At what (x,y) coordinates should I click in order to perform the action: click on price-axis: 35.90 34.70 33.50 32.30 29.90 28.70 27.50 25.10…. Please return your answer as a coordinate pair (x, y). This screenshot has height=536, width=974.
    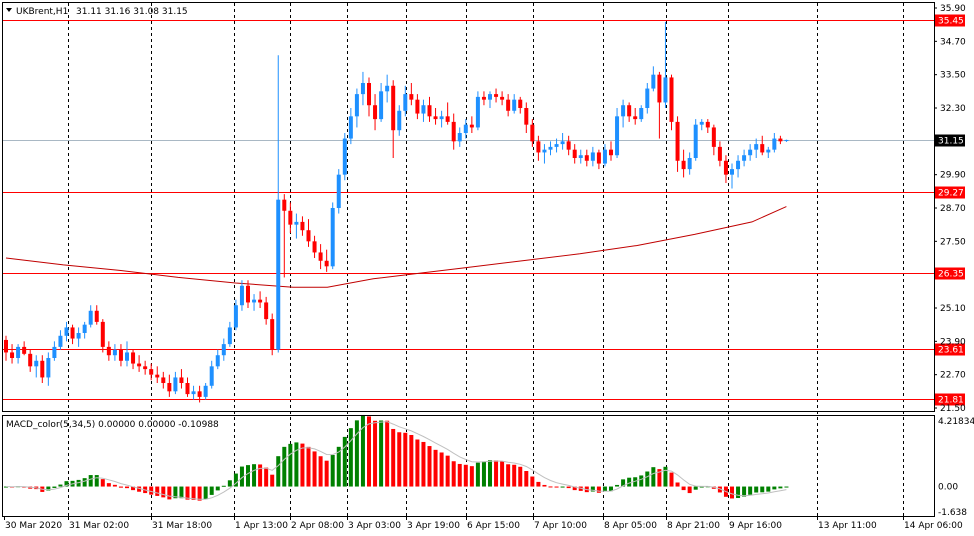
    Looking at the image, I should click on (950, 209).